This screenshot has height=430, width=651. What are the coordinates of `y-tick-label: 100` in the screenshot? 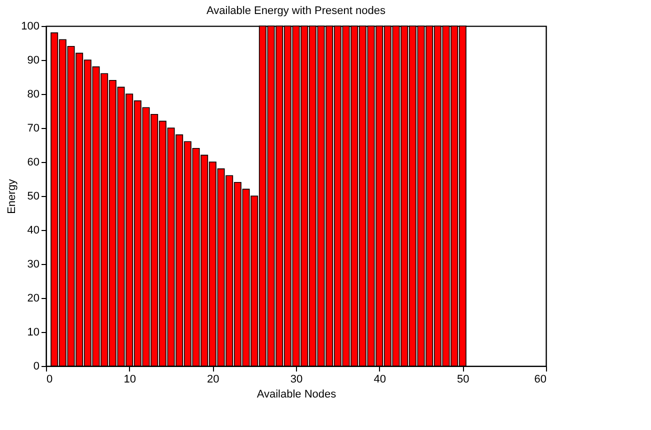 It's located at (30, 26).